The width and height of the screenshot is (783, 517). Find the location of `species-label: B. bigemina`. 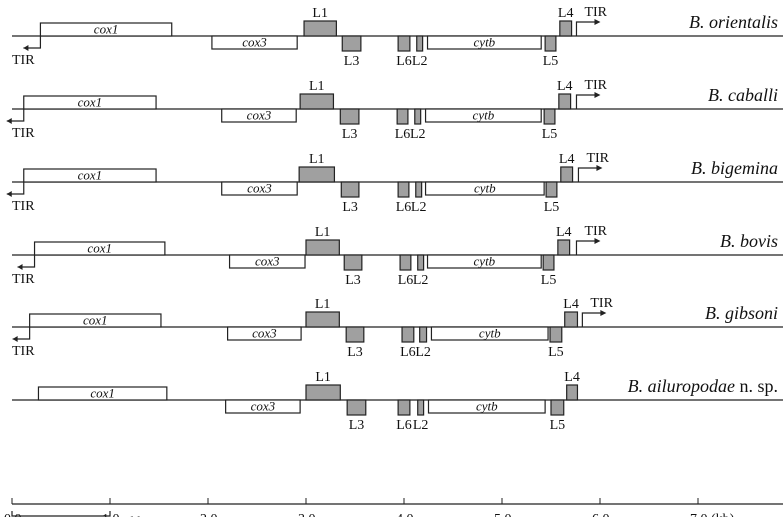

species-label: B. bigemina is located at coordinates (734, 168).